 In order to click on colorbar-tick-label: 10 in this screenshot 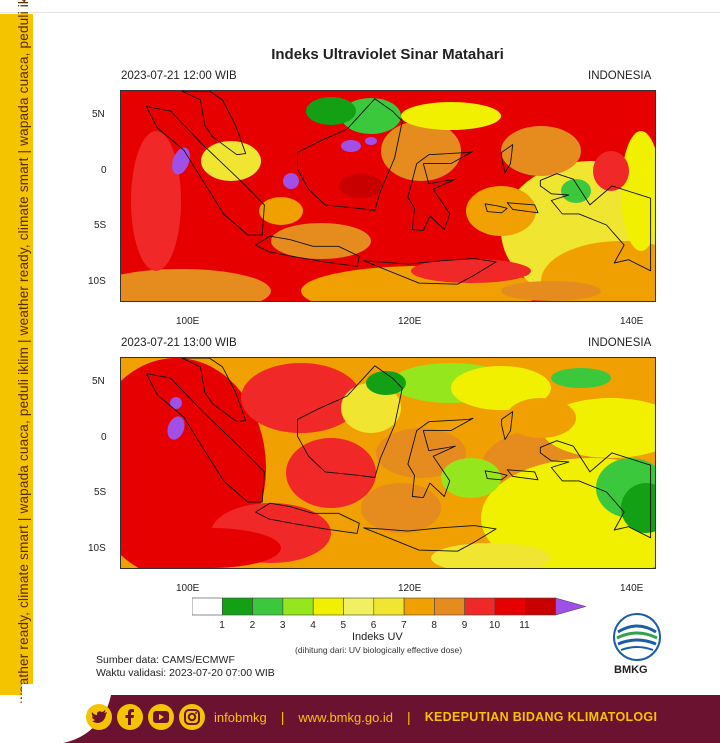, I will do `click(495, 625)`.